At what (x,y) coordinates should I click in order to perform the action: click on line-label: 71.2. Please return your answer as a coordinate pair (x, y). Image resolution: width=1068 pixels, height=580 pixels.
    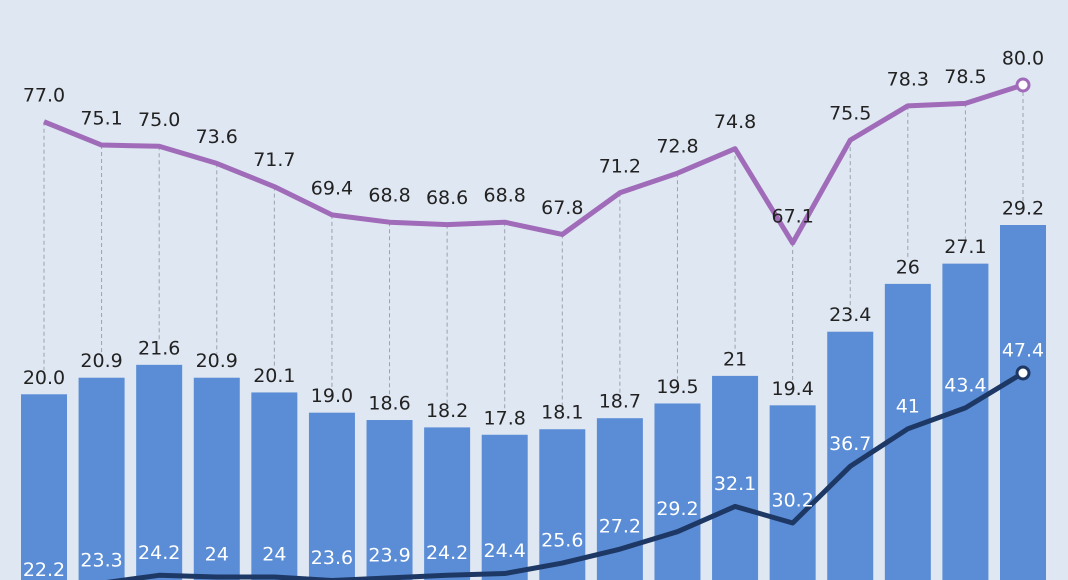
    Looking at the image, I should click on (620, 166).